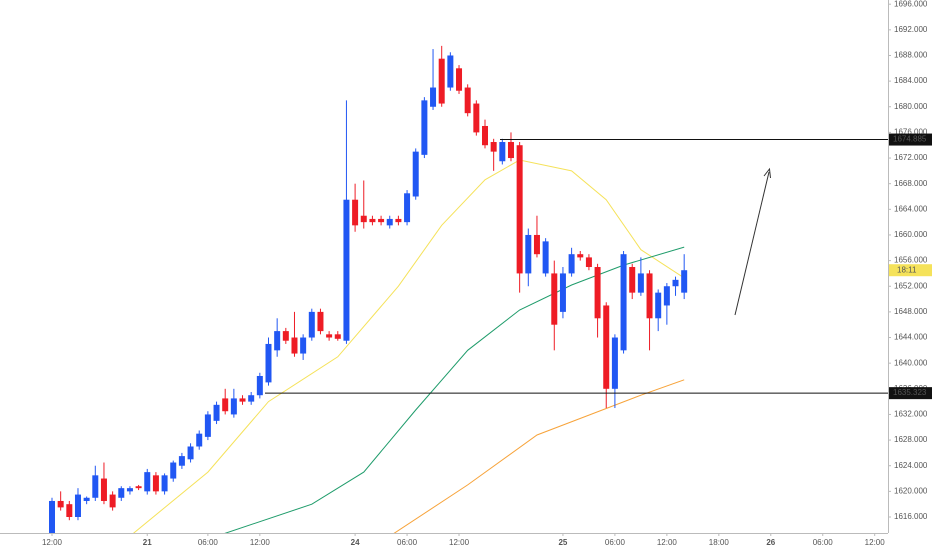 The height and width of the screenshot is (550, 932). I want to click on y-tick-label: 1656.000, so click(911, 260).